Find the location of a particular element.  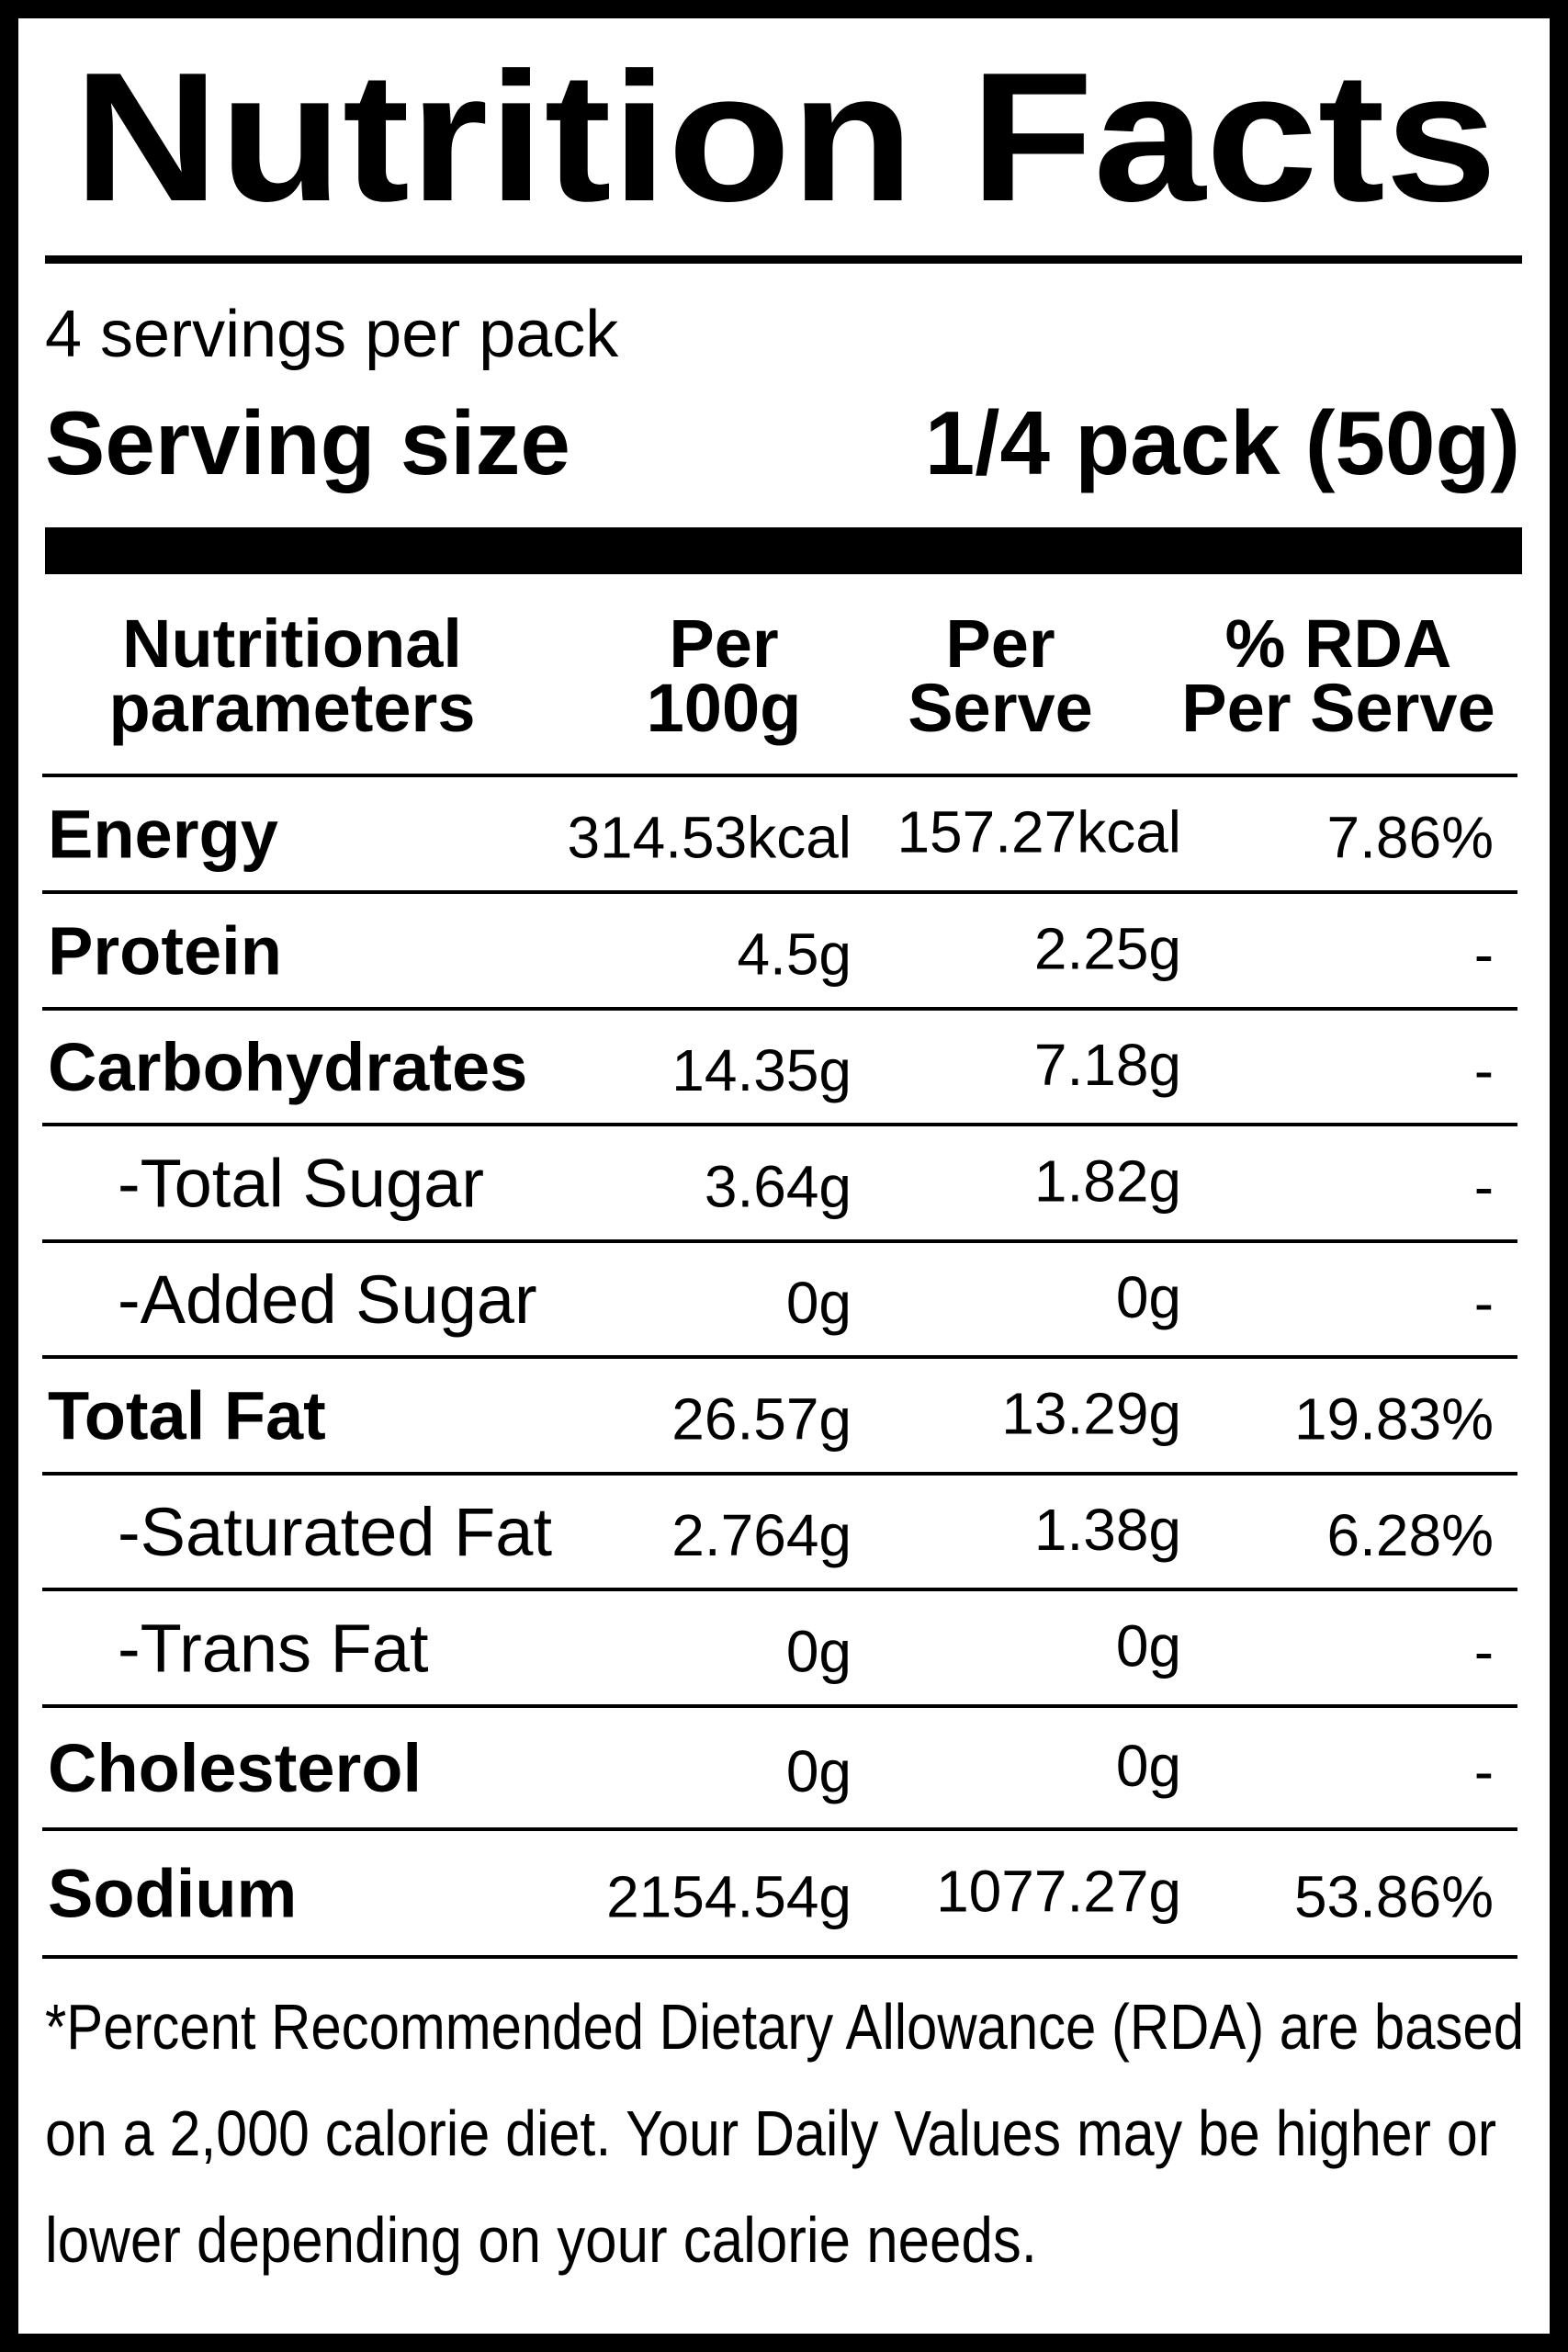

nutrient-name: -Saturated Fat is located at coordinates (335, 1532).